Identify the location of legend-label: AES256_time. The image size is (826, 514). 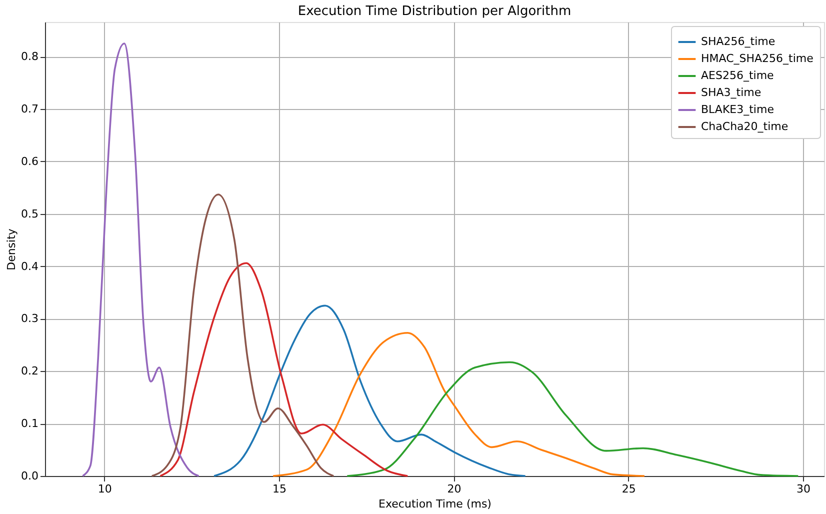
(737, 75).